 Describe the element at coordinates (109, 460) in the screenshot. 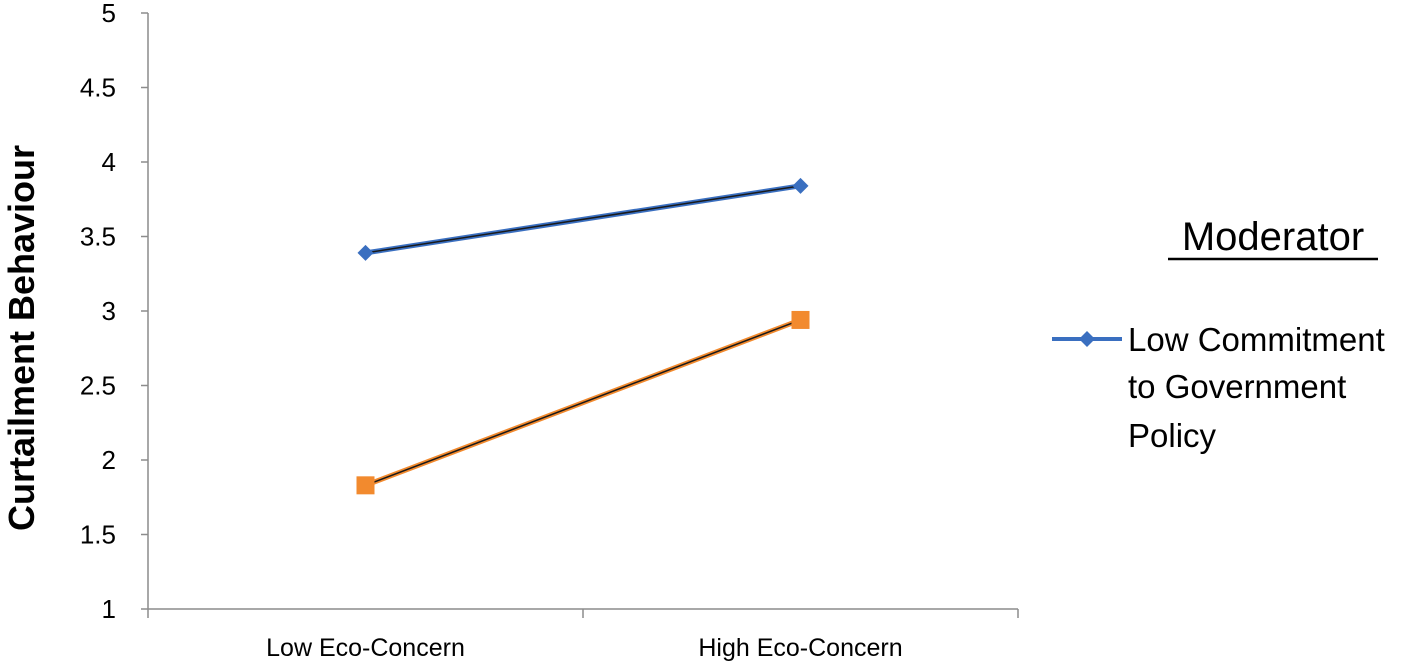

I see `y-tick-label: 2` at that location.